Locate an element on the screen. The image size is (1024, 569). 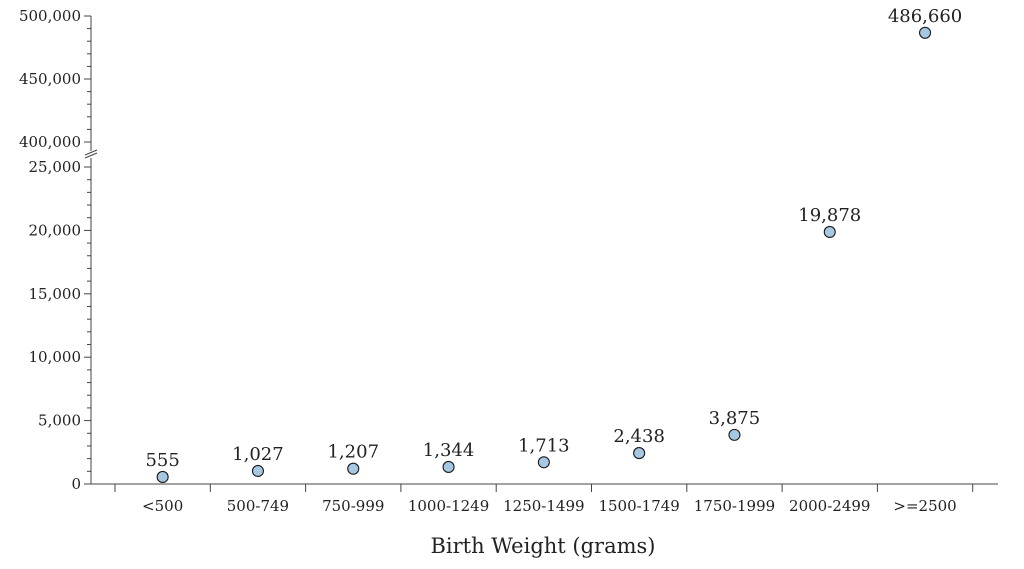
x-tick-label: <500 is located at coordinates (162, 506).